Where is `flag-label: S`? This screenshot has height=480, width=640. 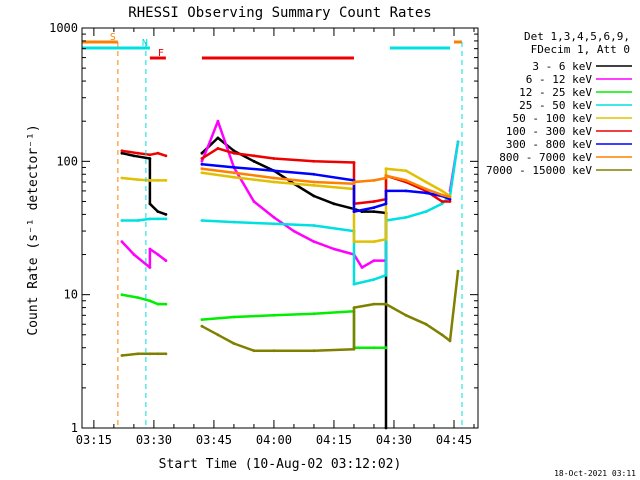
flag-label: S is located at coordinates (113, 37).